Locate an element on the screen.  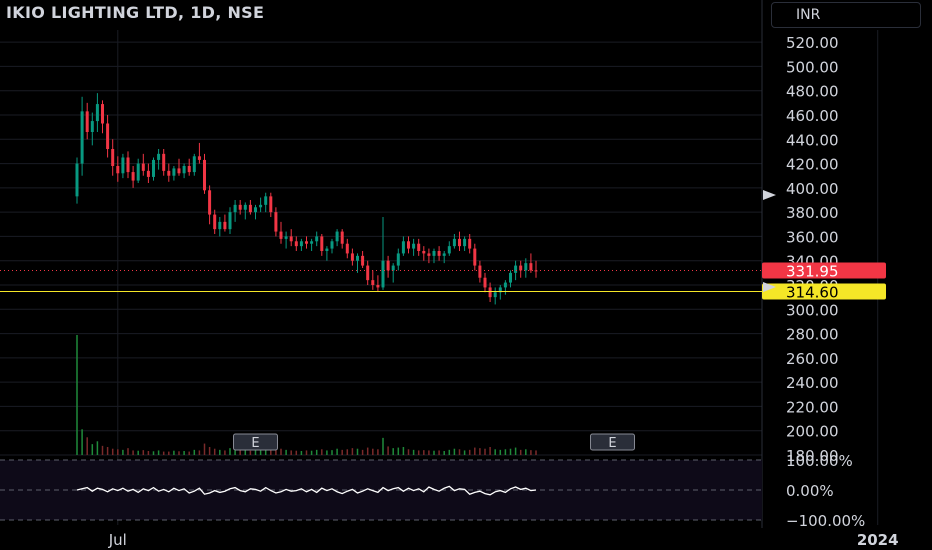
oscillator-tick-label: 0.00% is located at coordinates (810, 491).